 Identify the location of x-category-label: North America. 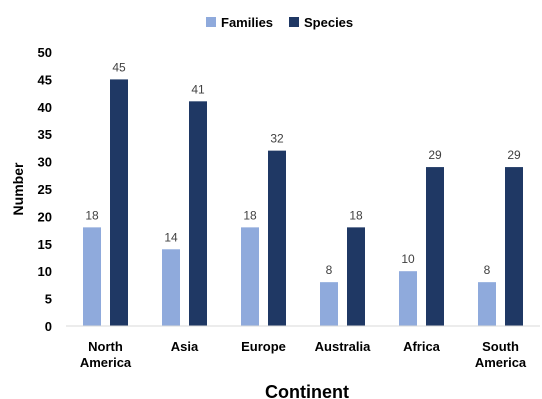
(106, 354).